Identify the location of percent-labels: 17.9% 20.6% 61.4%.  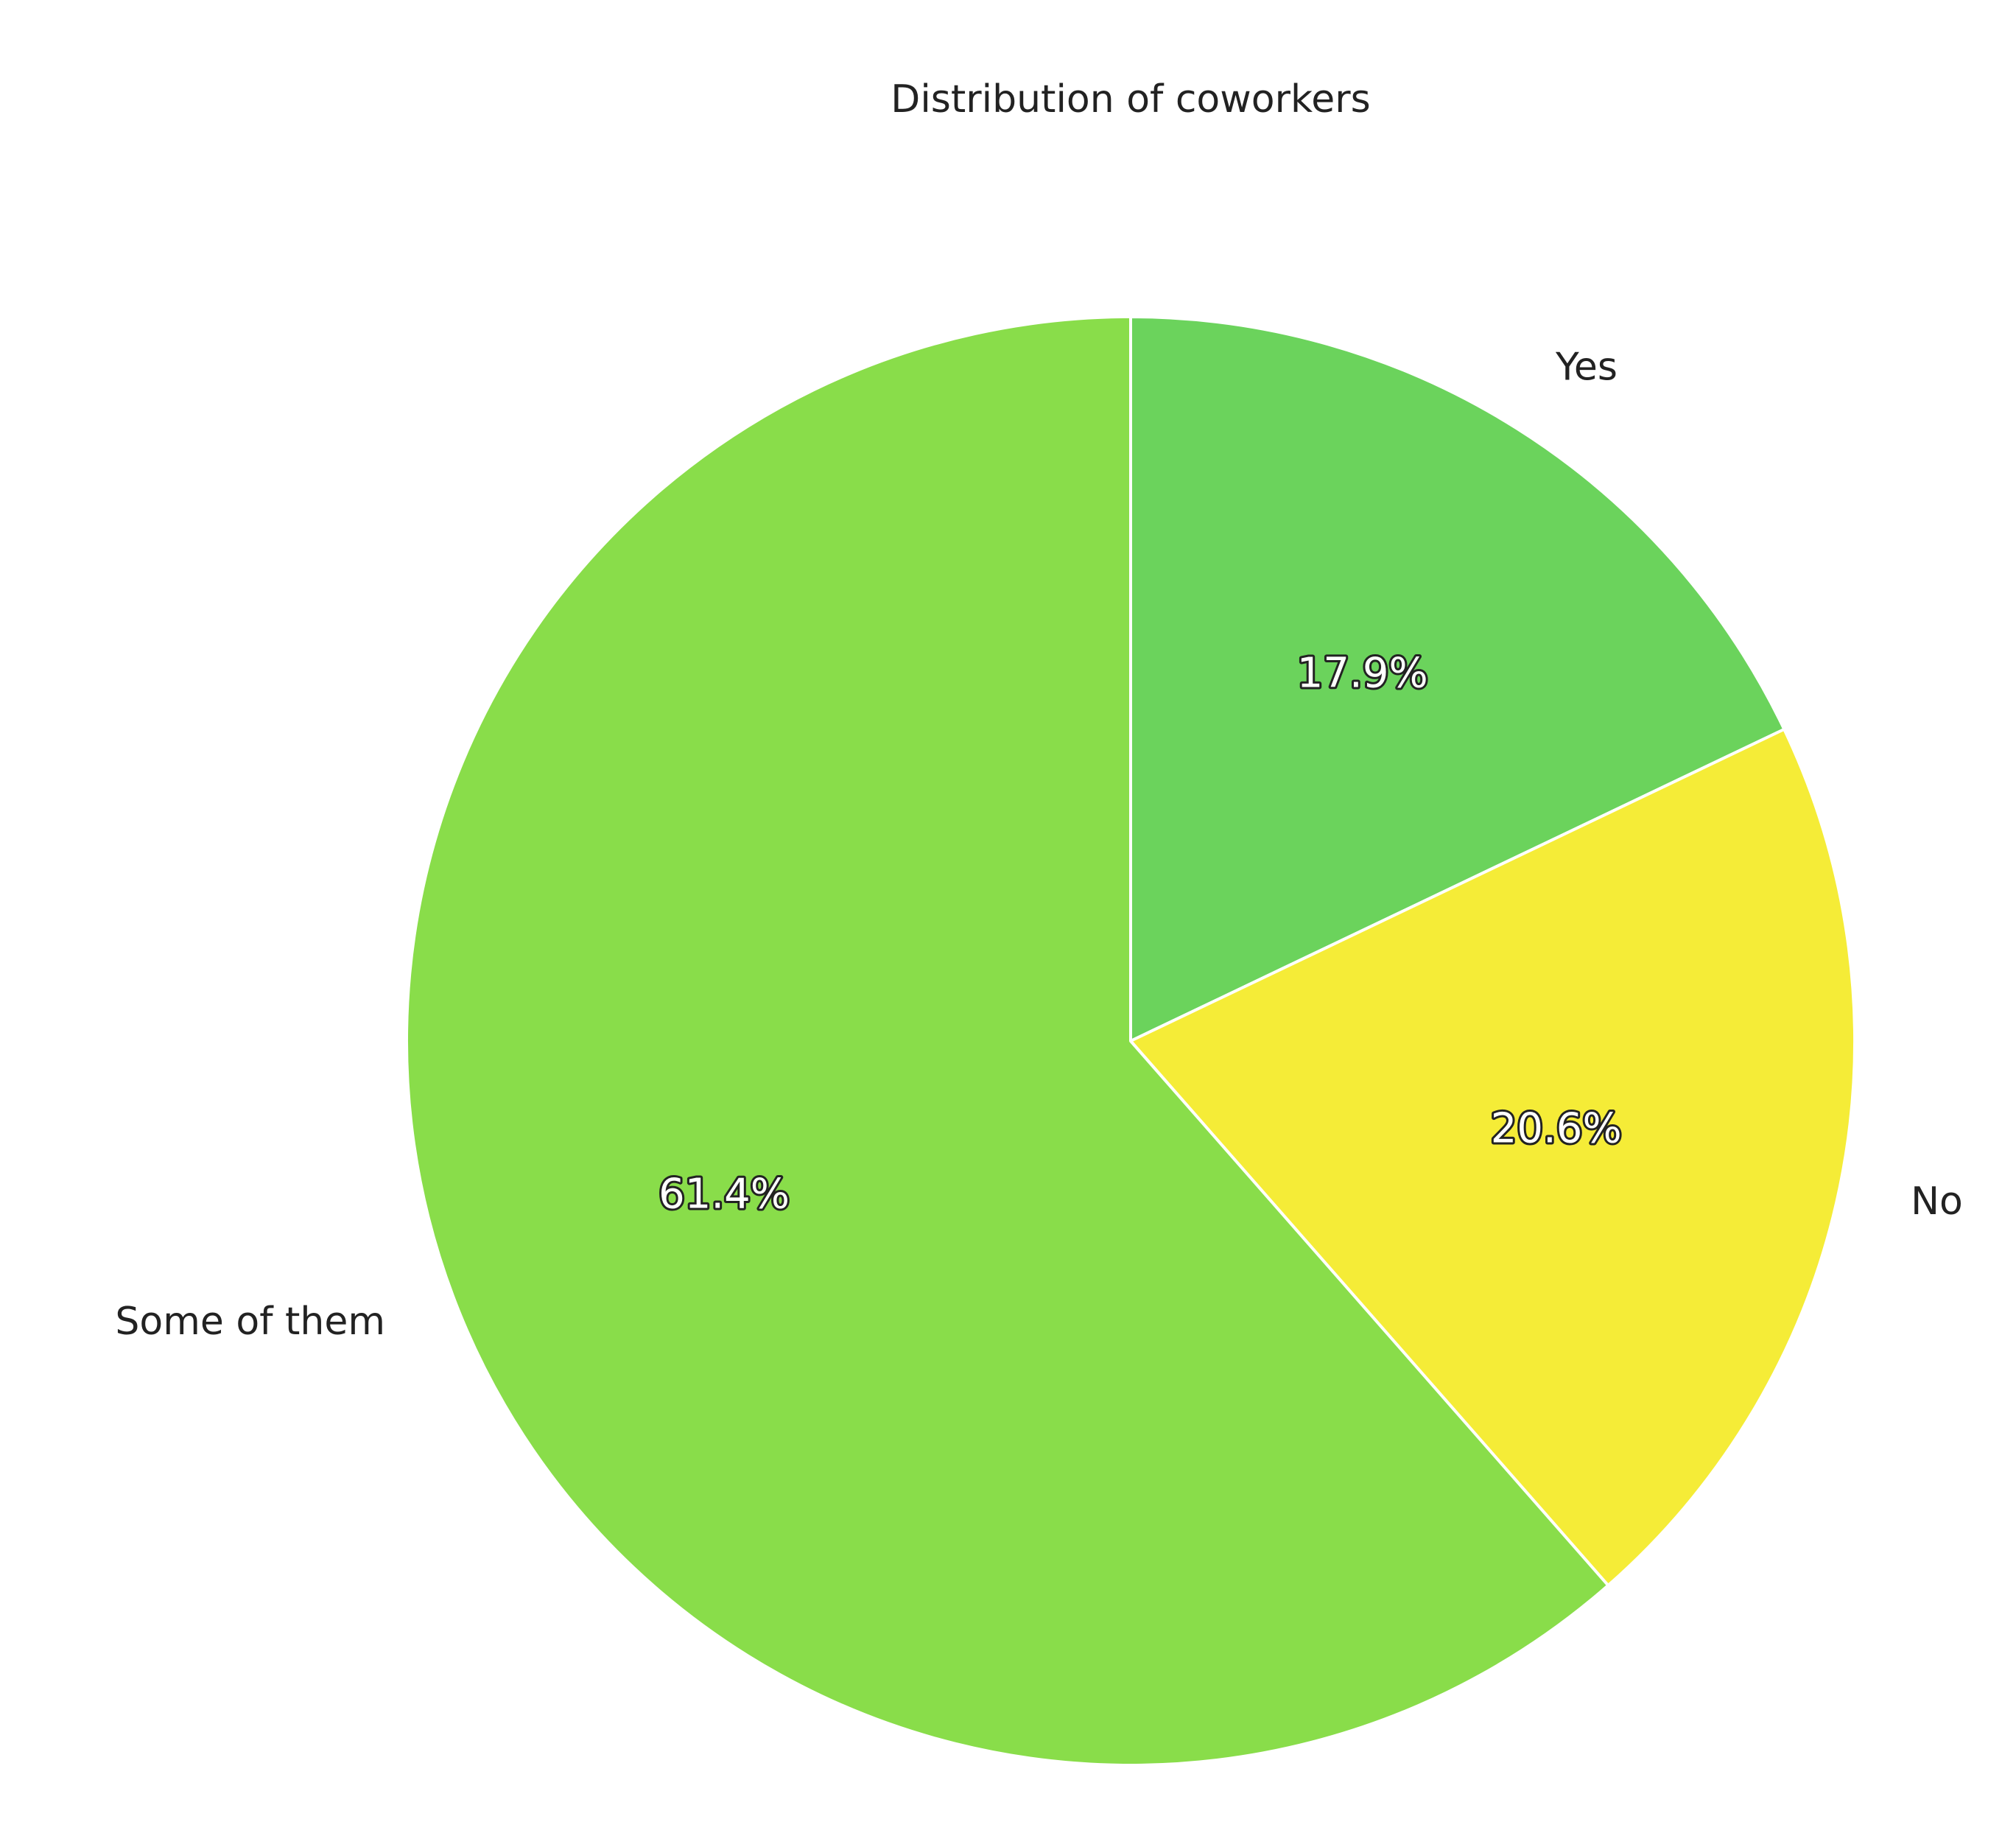
(1140, 934).